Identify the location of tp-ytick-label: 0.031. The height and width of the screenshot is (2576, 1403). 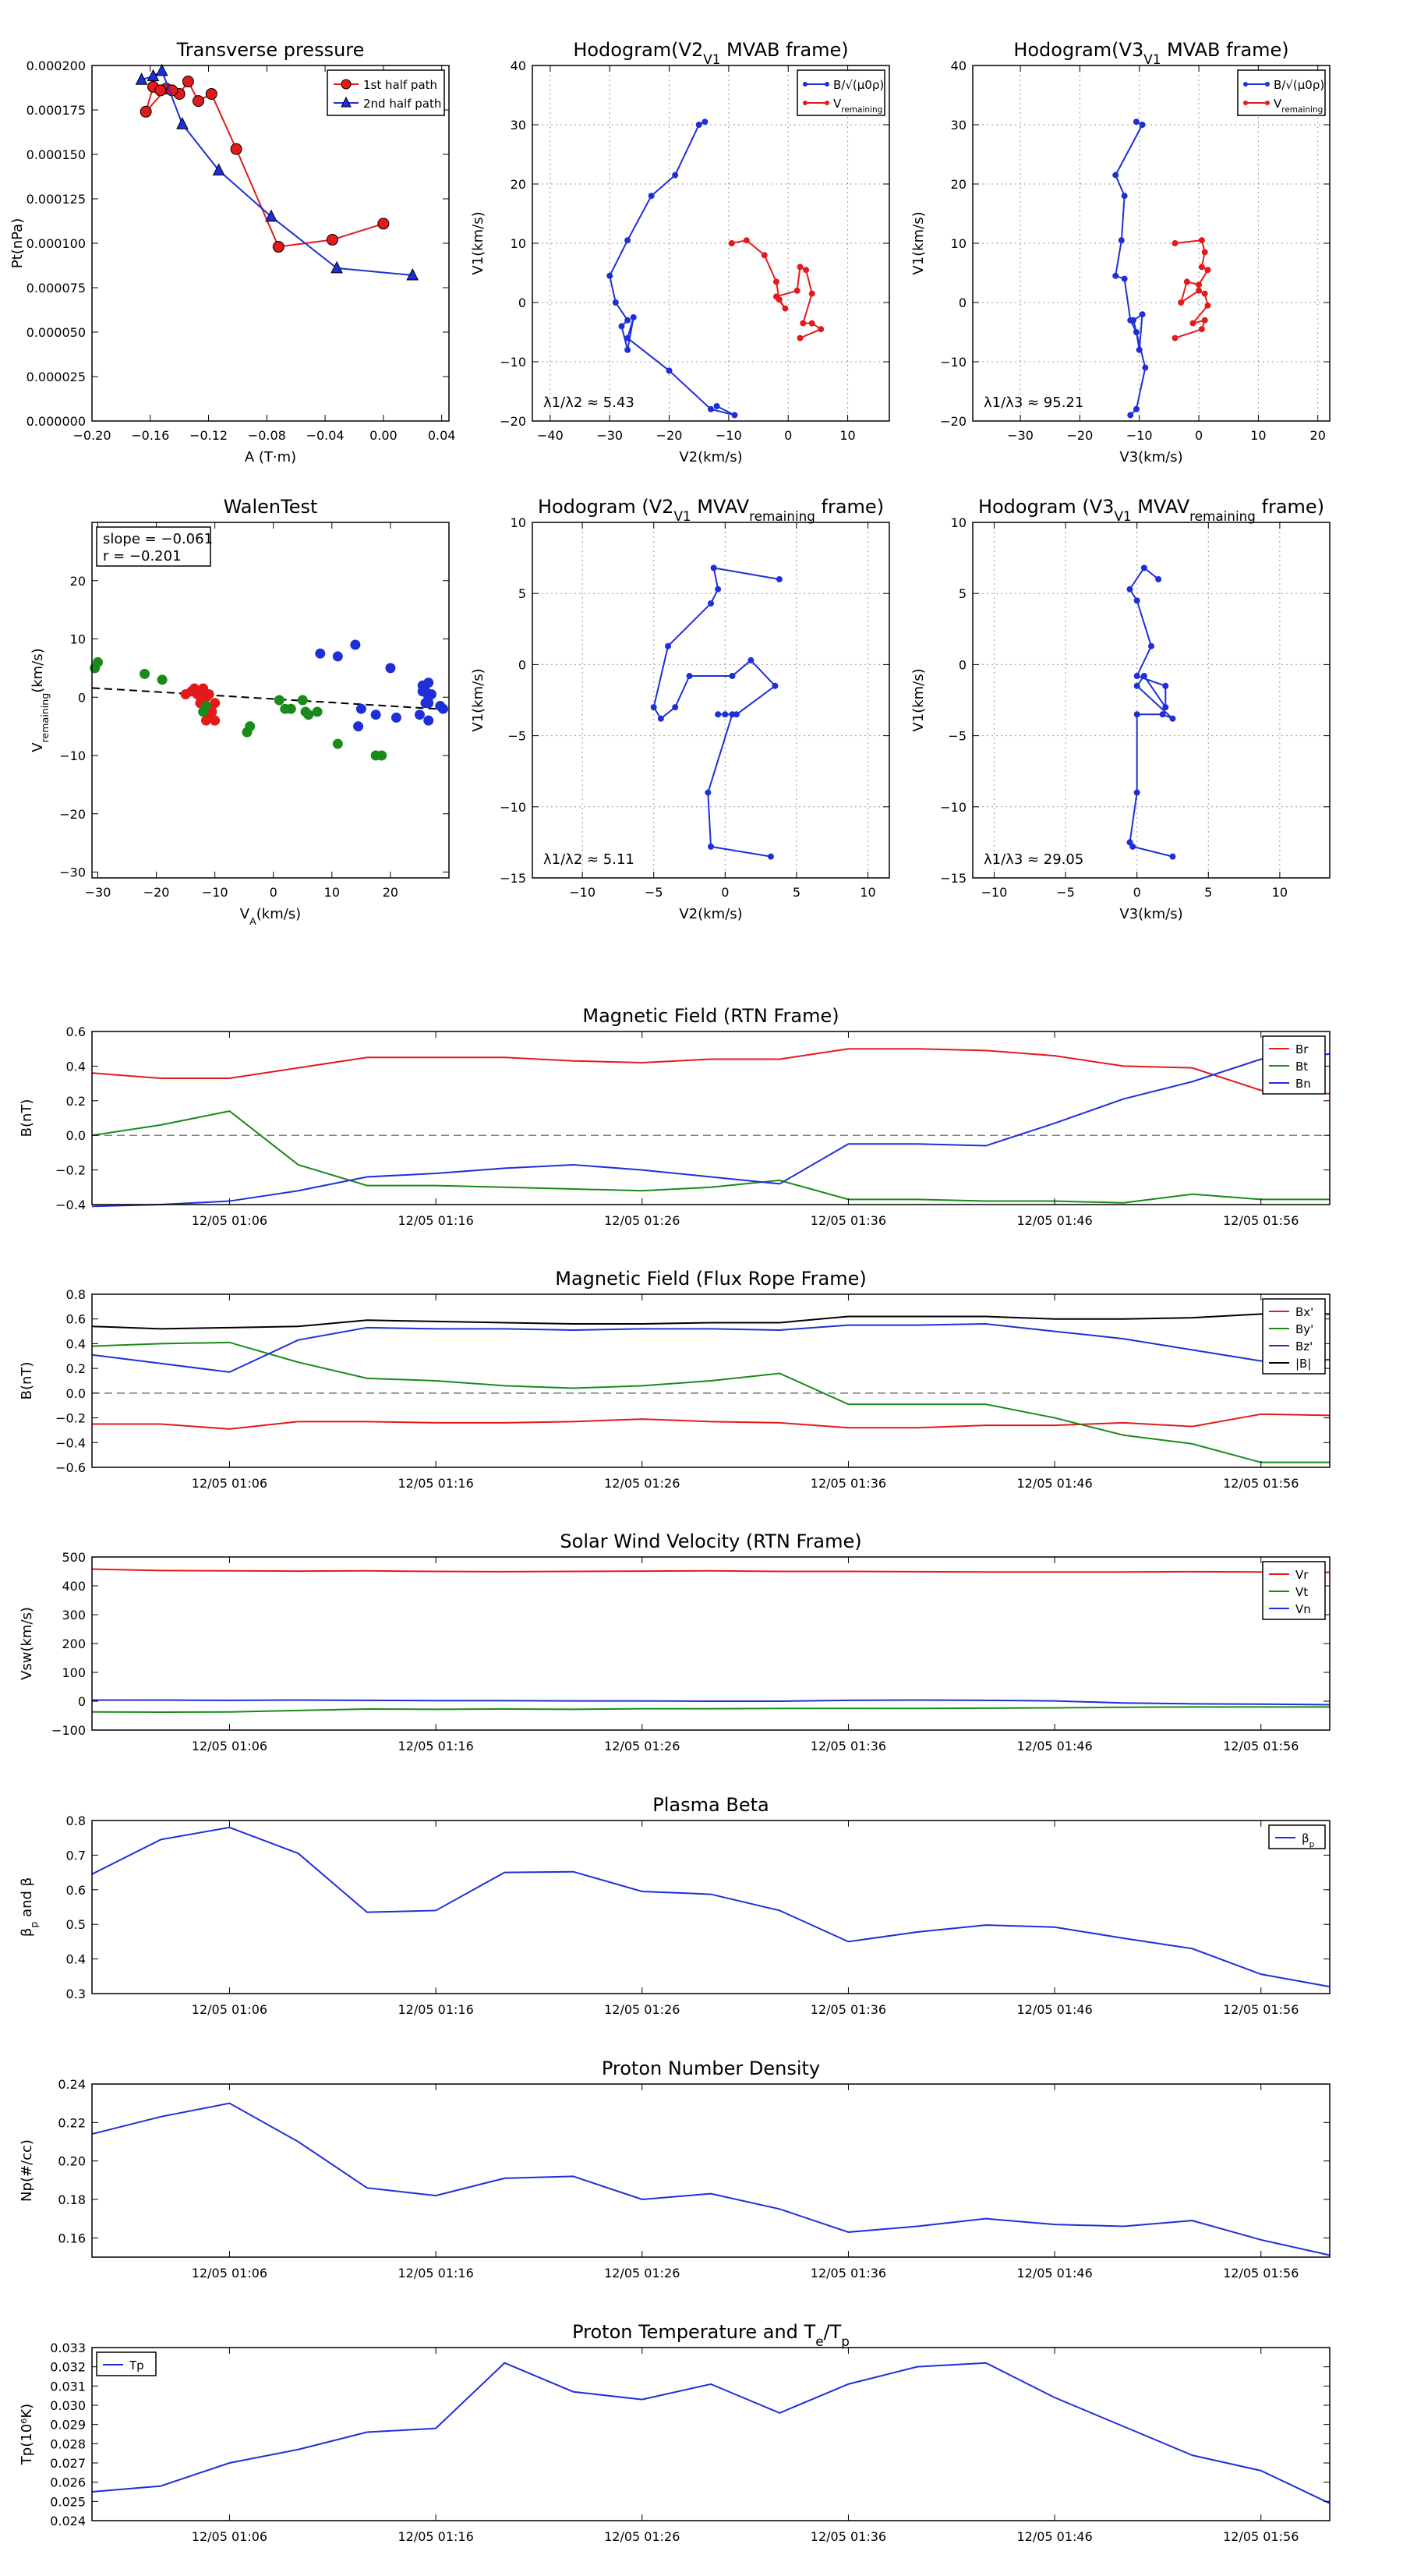
(68, 2386).